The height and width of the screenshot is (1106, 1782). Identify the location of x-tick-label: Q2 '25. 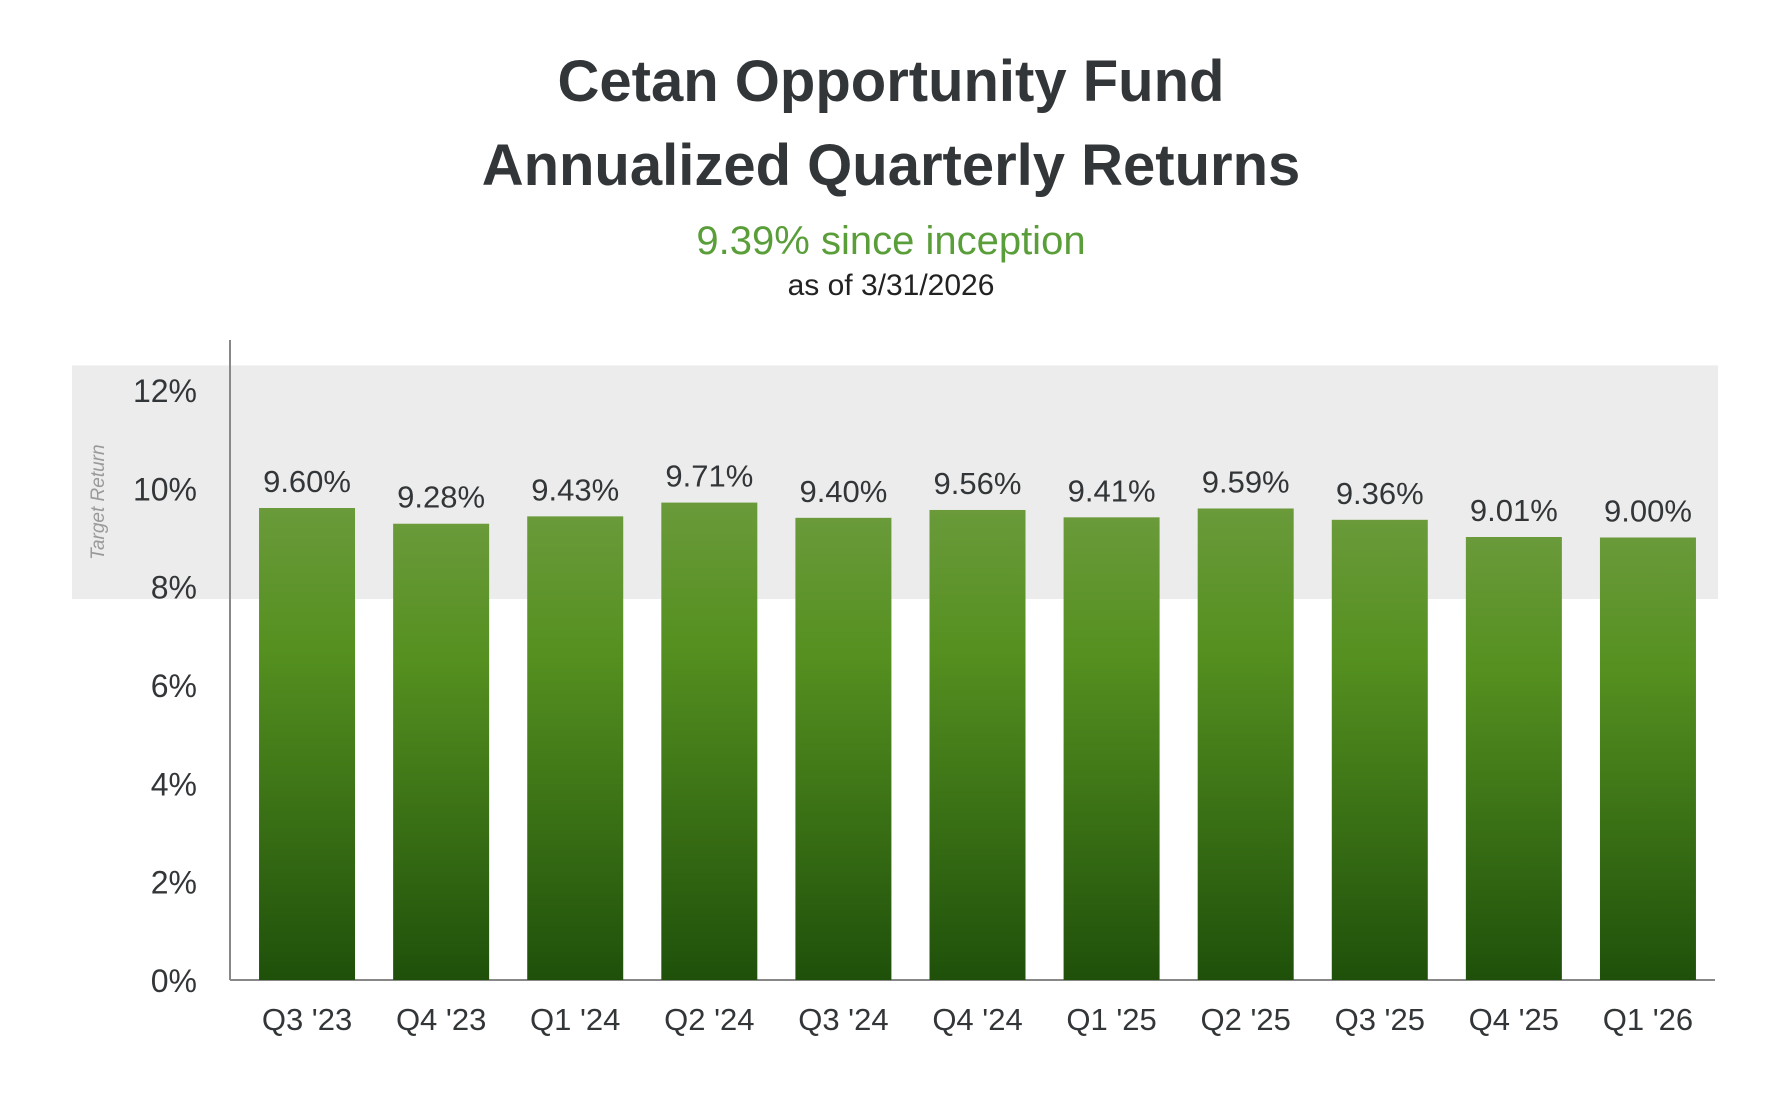
(1245, 1019).